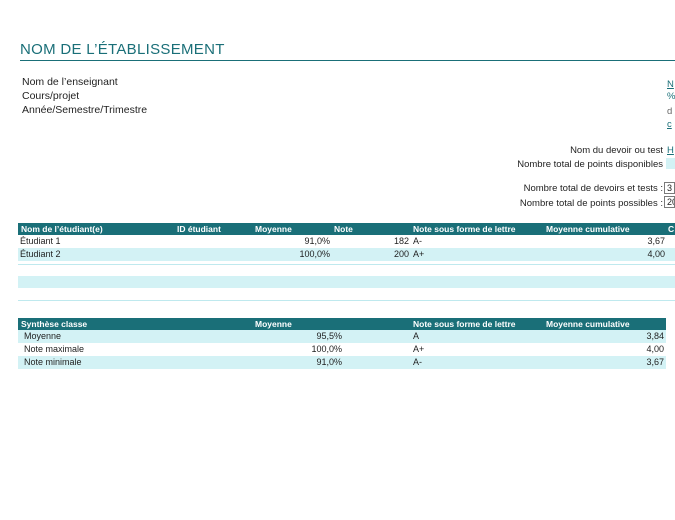 This screenshot has width=675, height=520. What do you see at coordinates (464, 229) in the screenshot?
I see `col-letter-grade: Note sous forme de lettre` at bounding box center [464, 229].